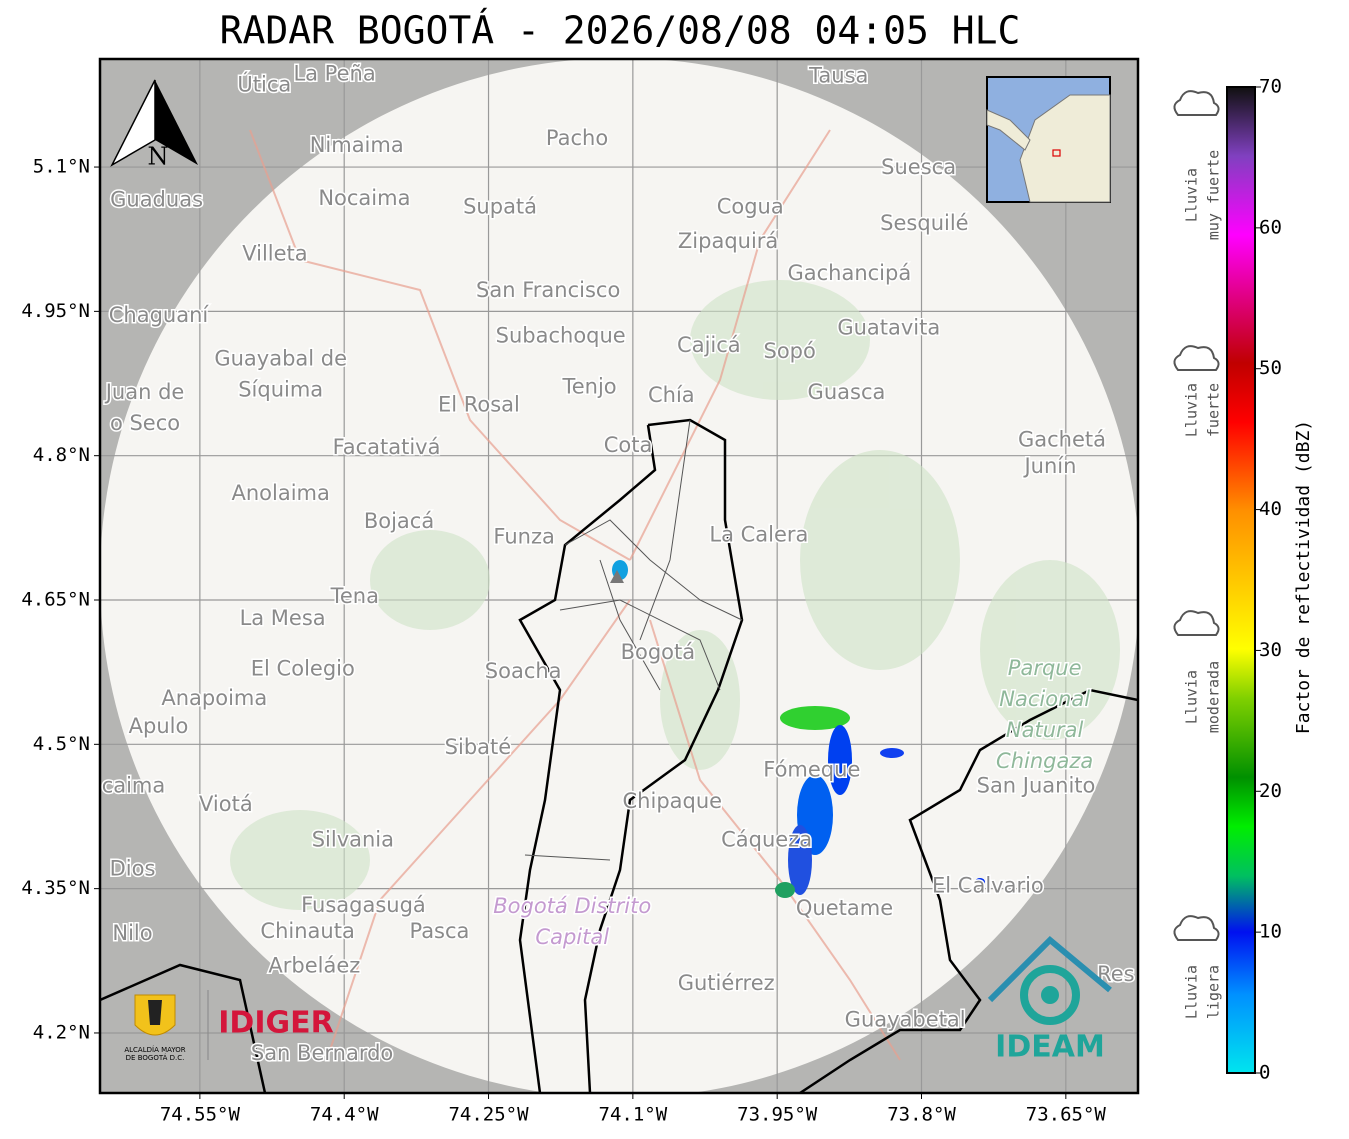  What do you see at coordinates (628, 445) in the screenshot?
I see `place-label: Cota` at bounding box center [628, 445].